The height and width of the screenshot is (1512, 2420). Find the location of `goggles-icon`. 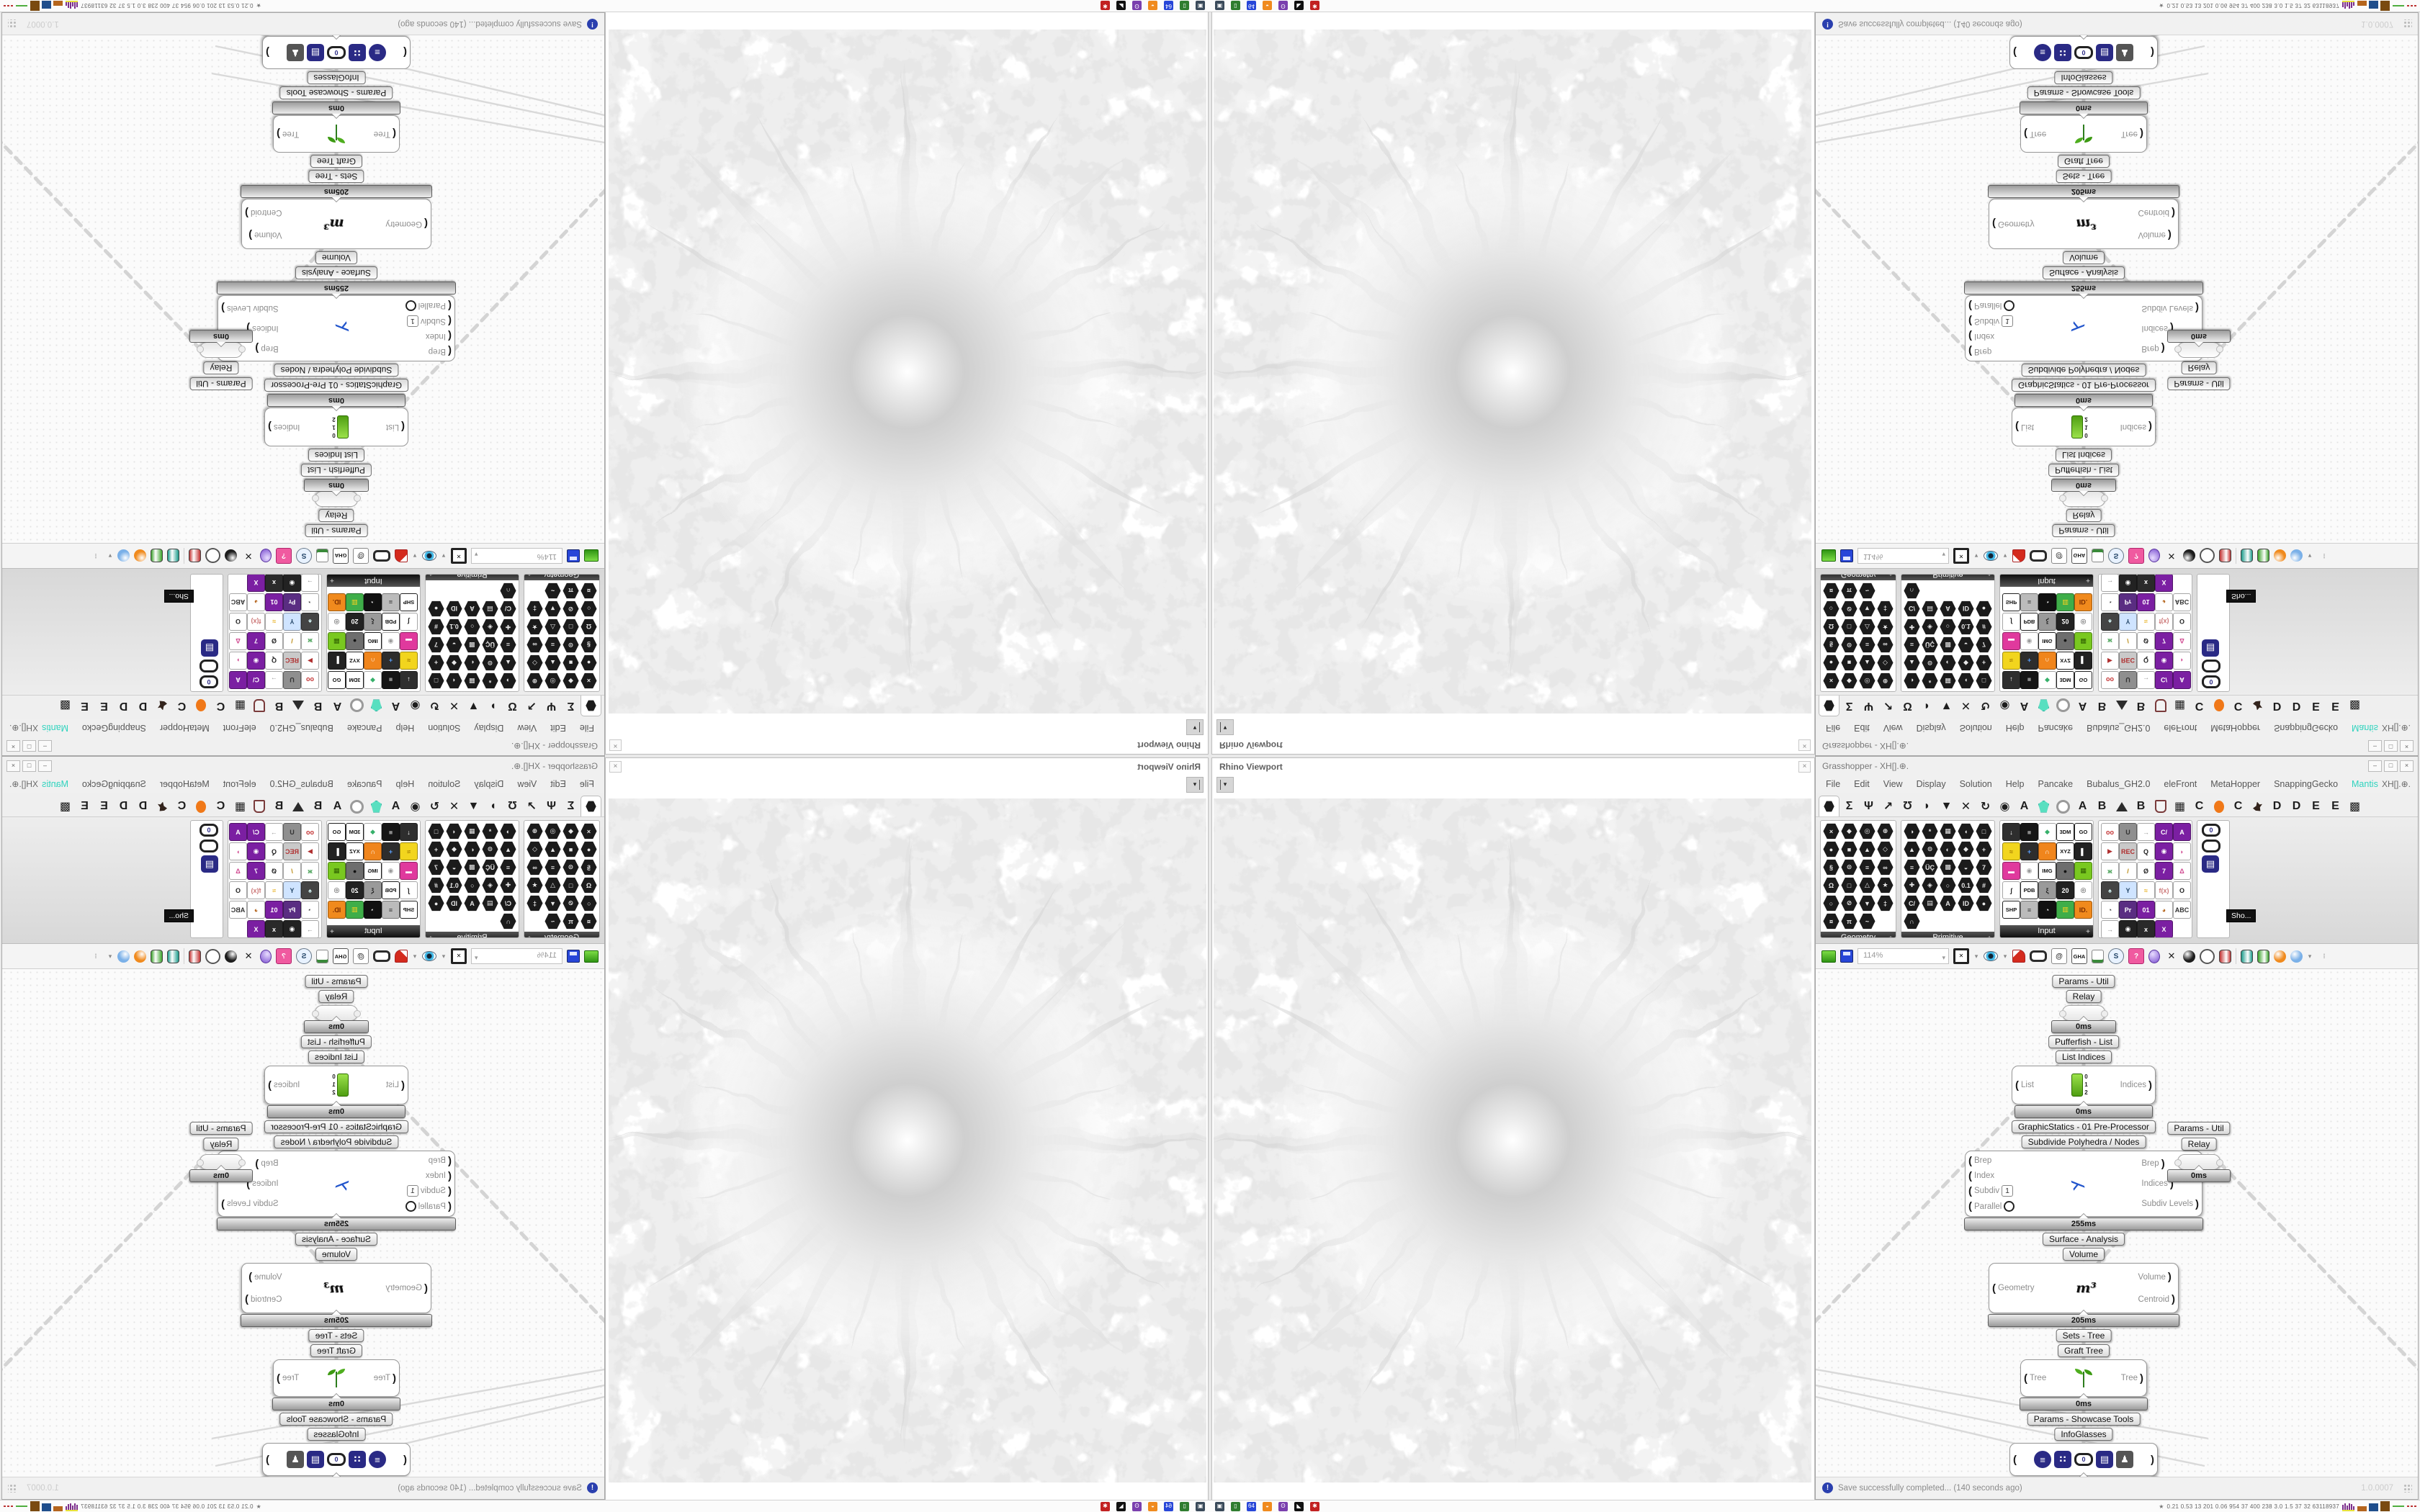

goggles-icon is located at coordinates (381, 556).